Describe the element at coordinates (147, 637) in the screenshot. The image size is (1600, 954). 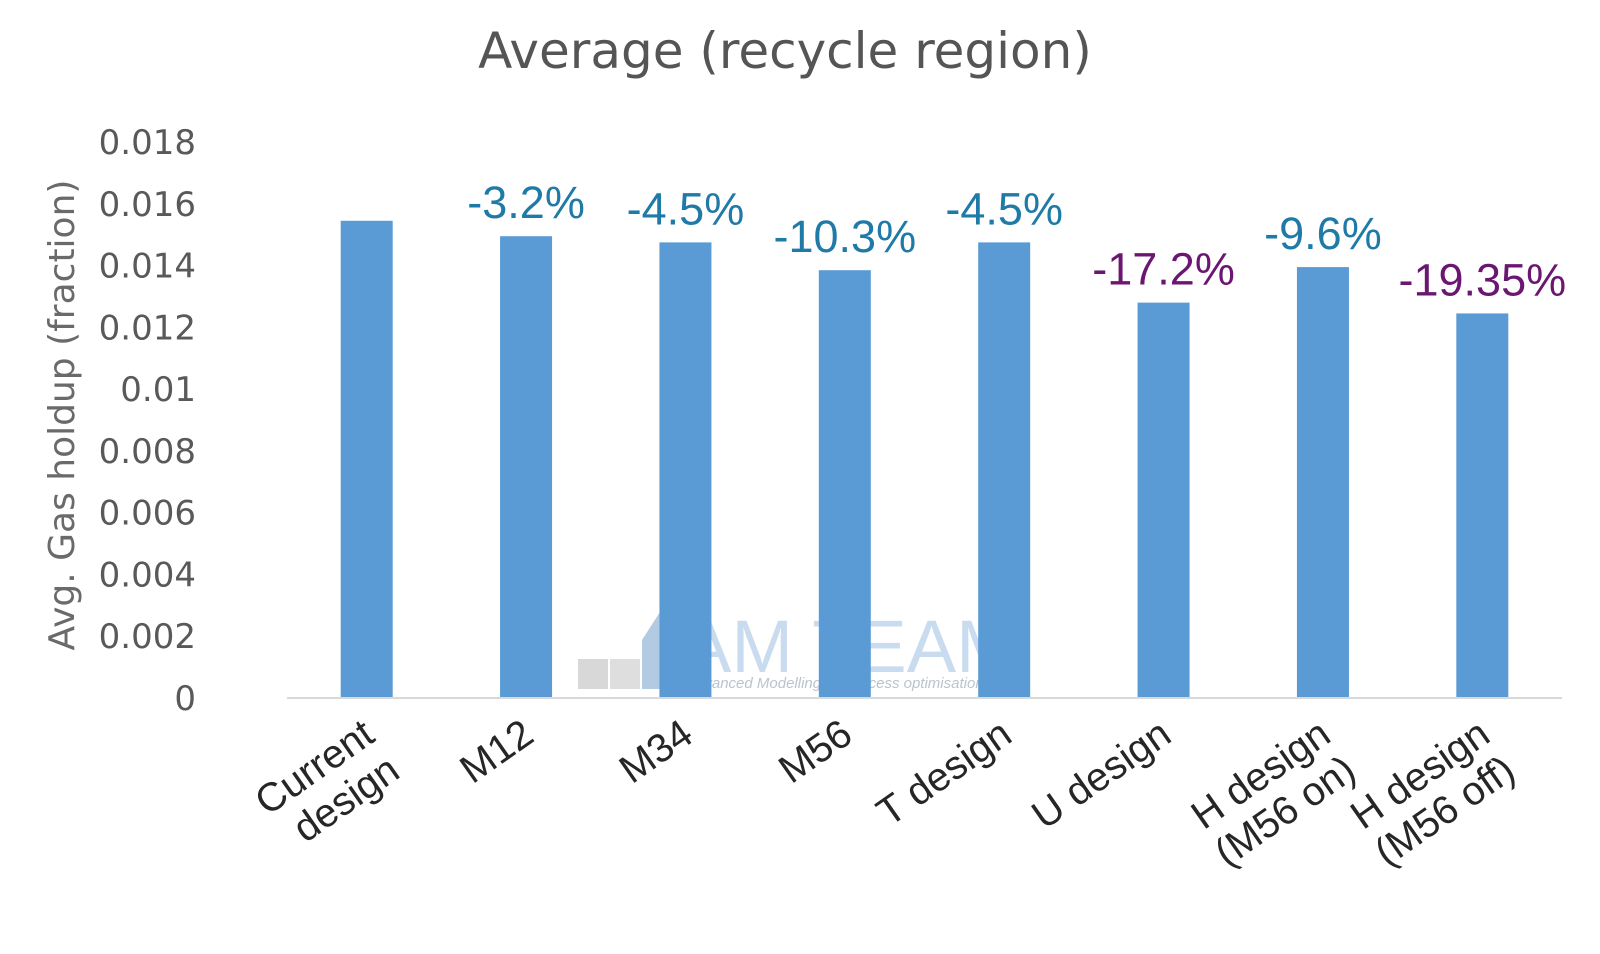
I see `y-tick-label: 0.002` at that location.